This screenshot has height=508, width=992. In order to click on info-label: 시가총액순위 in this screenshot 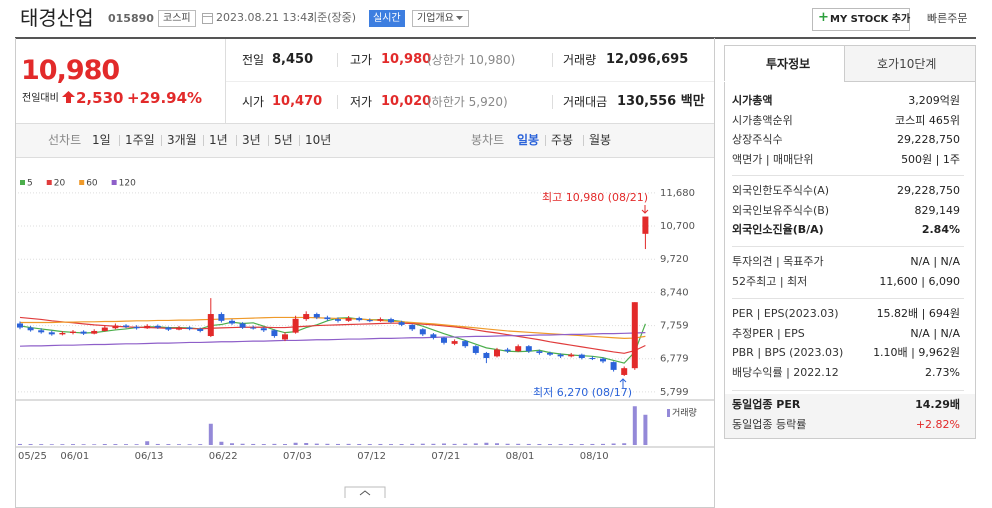, I will do `click(762, 120)`.